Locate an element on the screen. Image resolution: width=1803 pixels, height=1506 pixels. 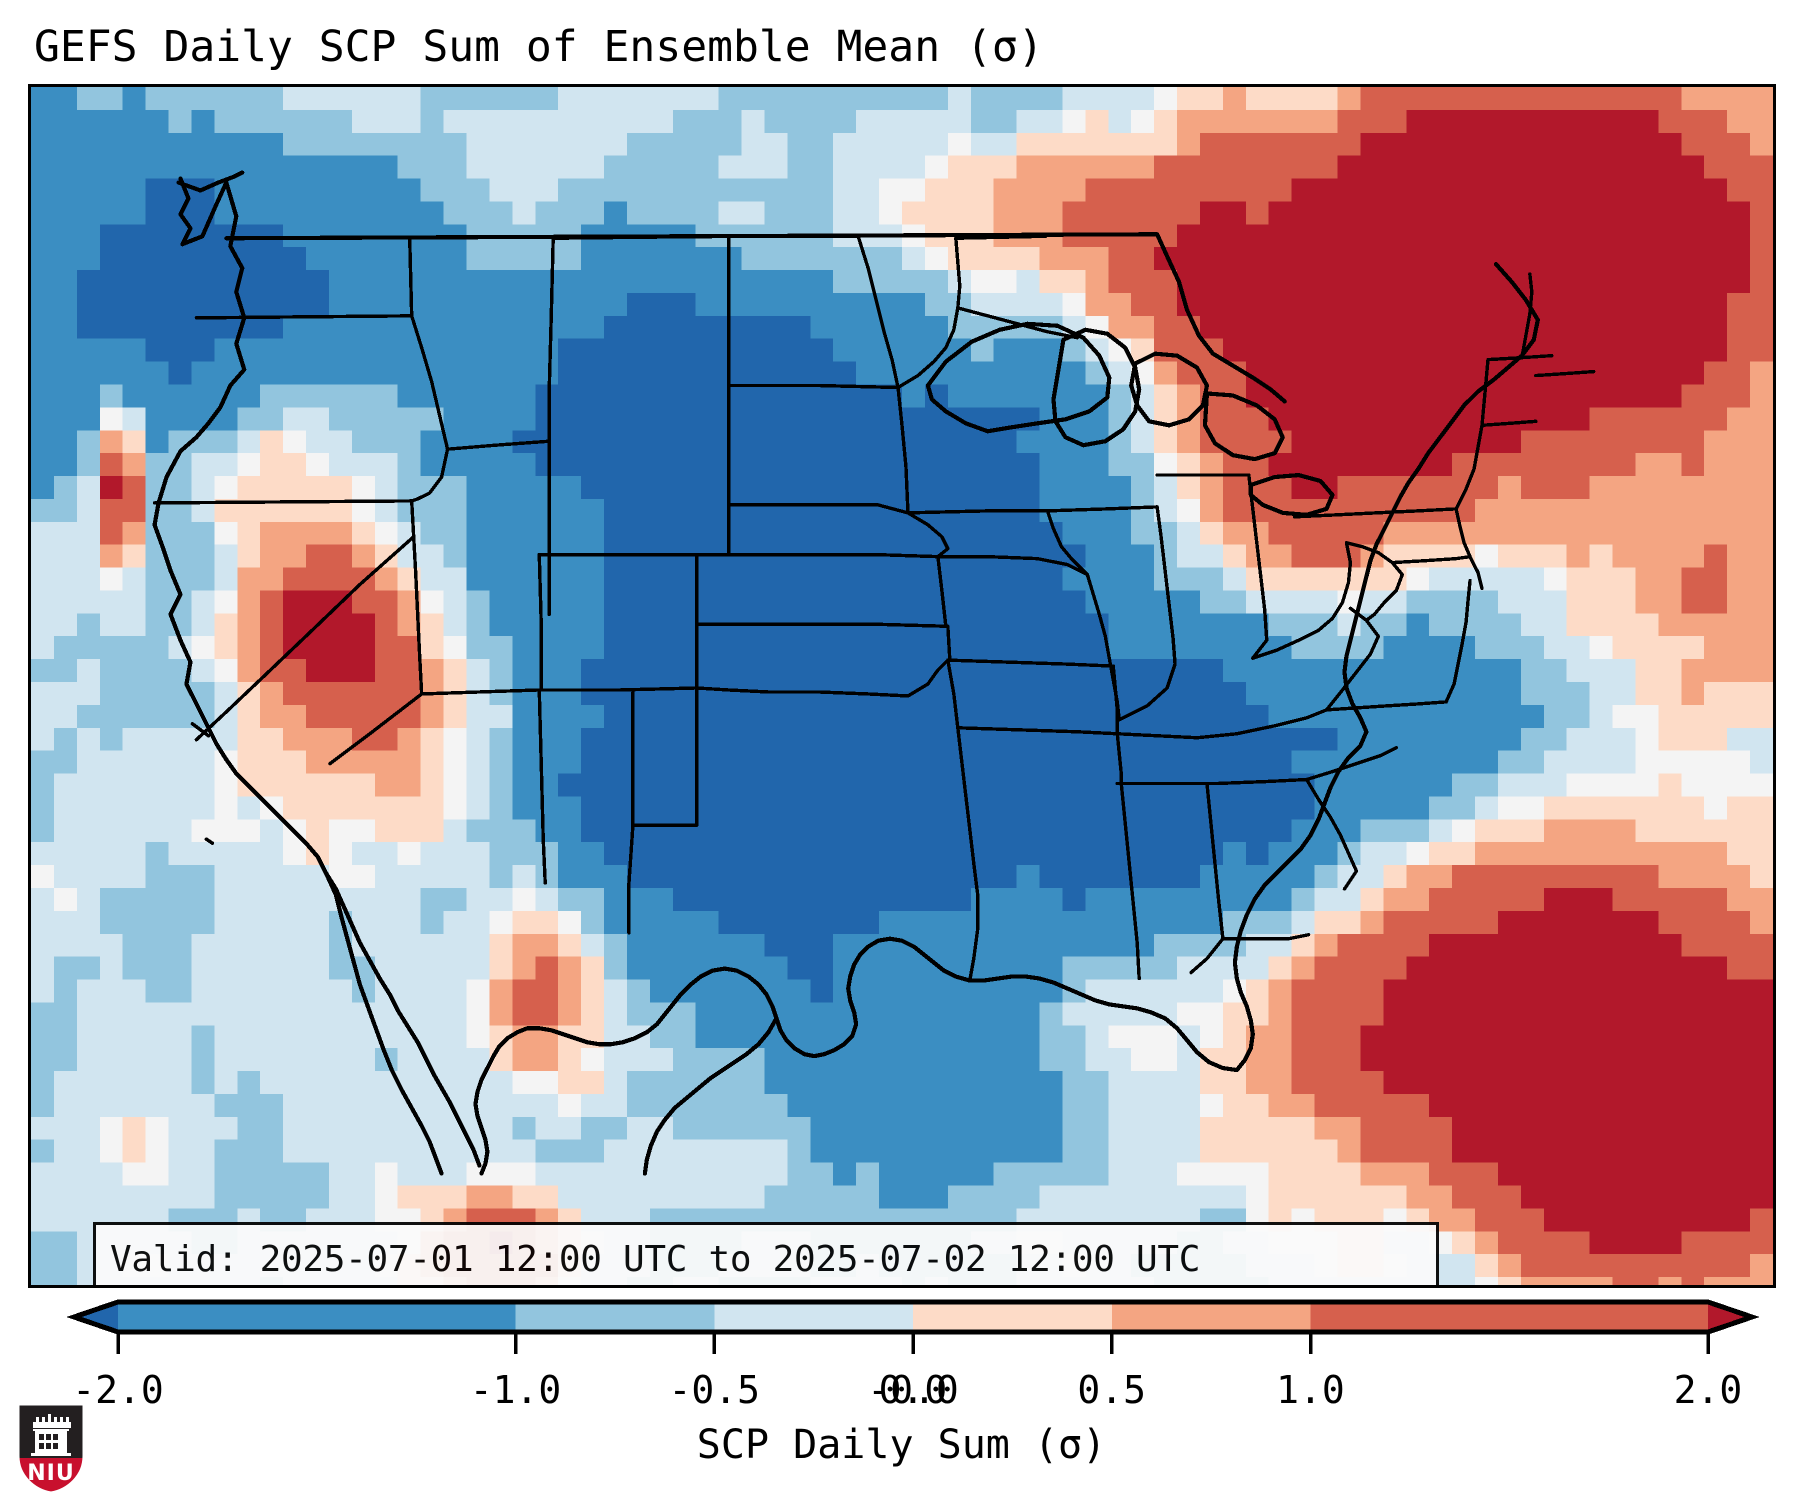
colorbar-tick-label: 0.0 is located at coordinates (913, 1390).